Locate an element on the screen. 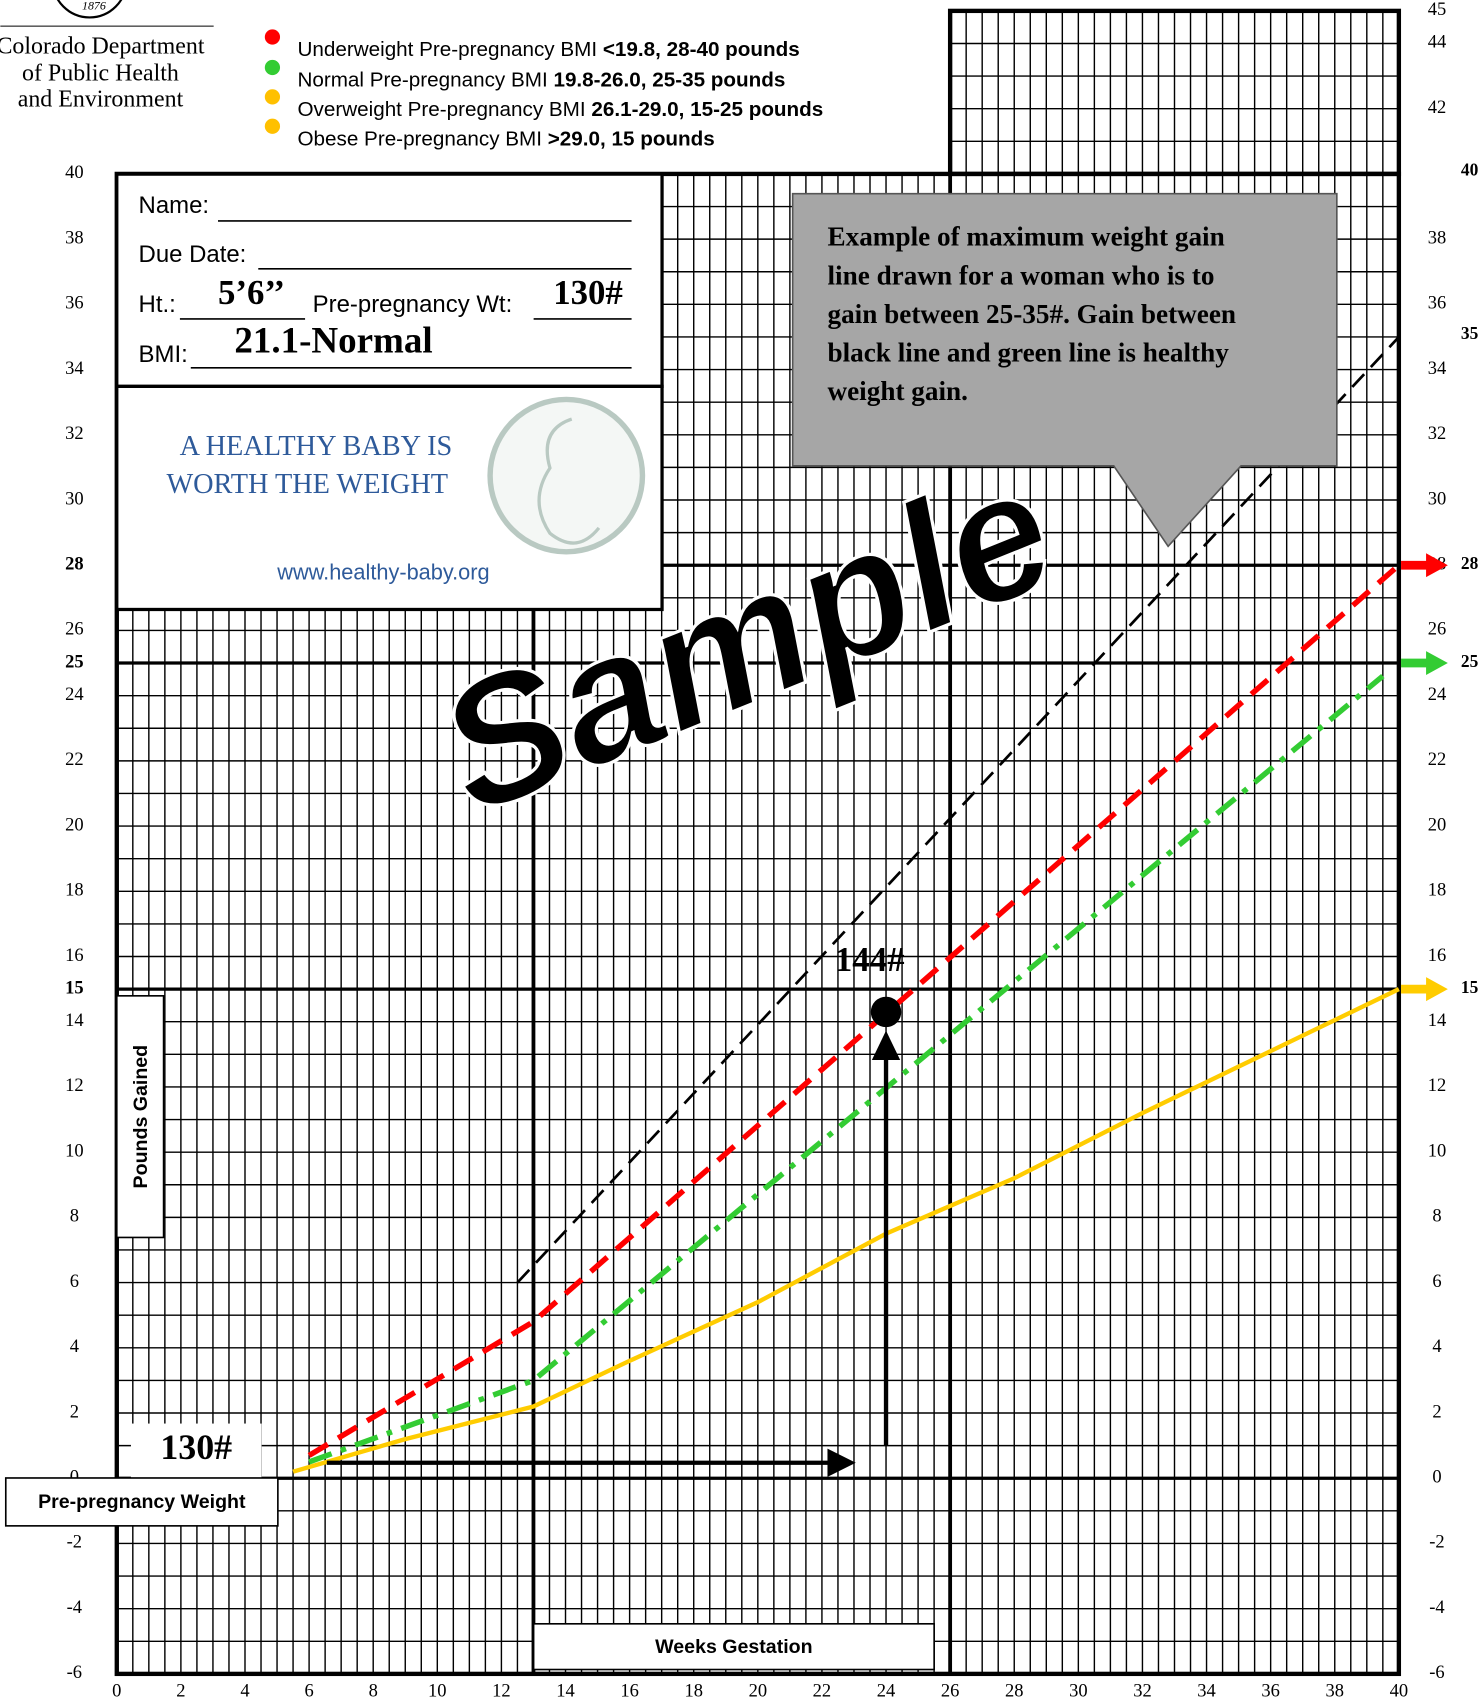 This screenshot has height=1700, width=1483. callout-text: gain between 25-35#. Gain between is located at coordinates (1031, 314).